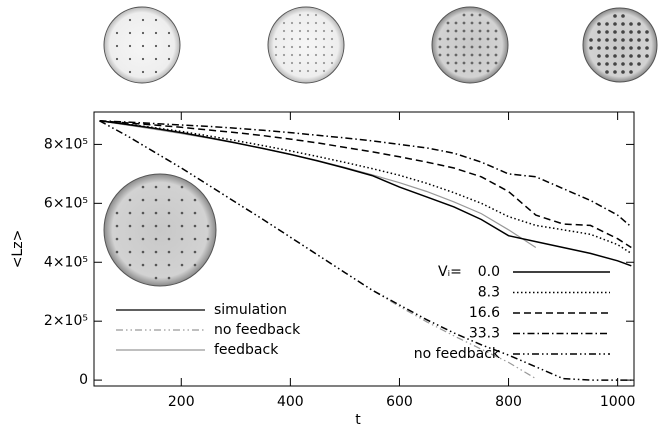 This screenshot has width=658, height=431. Describe the element at coordinates (18, 249) in the screenshot. I see `y-axis-label: <Lz>` at that location.